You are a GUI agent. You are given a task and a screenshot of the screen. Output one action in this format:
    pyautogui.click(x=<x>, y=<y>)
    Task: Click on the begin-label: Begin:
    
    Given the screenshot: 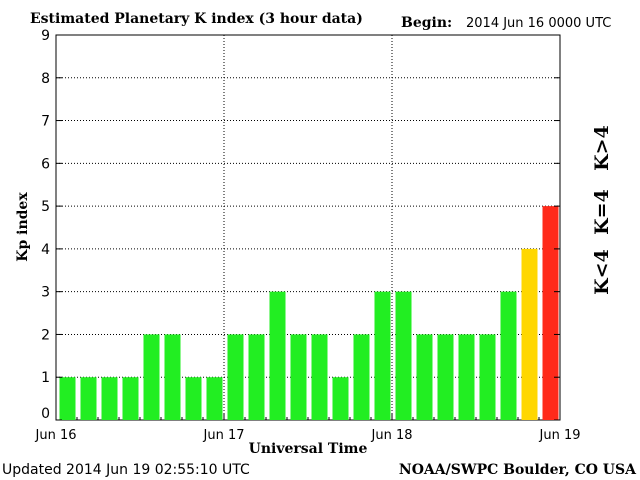 What is the action you would take?
    pyautogui.click(x=426, y=23)
    